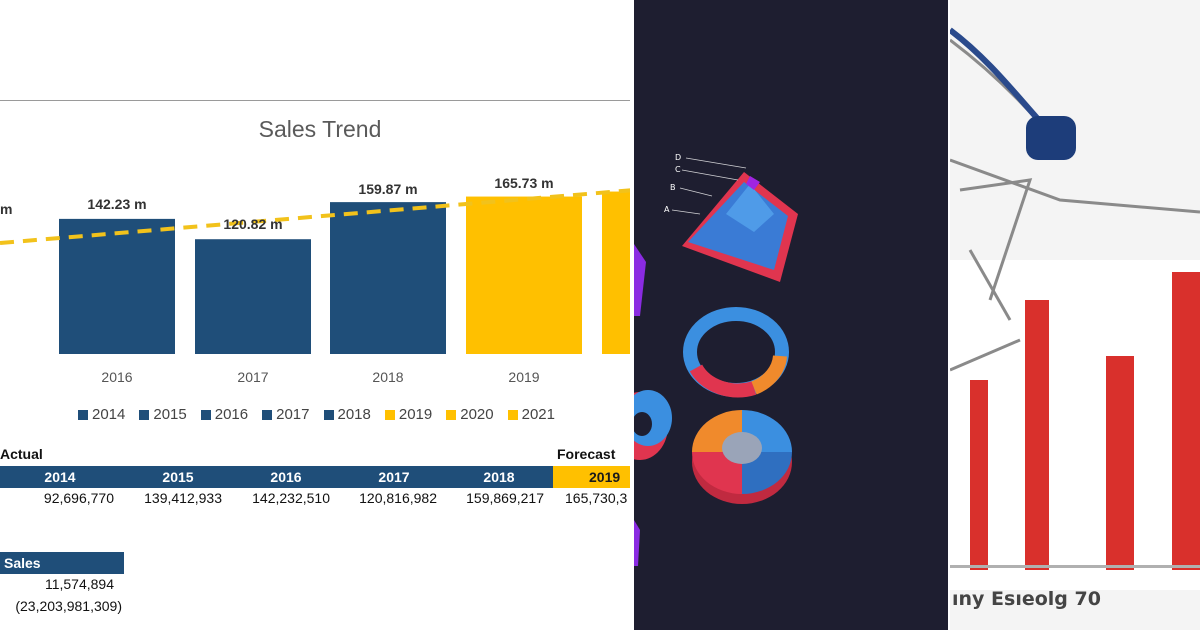 This screenshot has width=1200, height=630. Describe the element at coordinates (286, 477) in the screenshot. I see `table-year-2016: 2016` at that location.